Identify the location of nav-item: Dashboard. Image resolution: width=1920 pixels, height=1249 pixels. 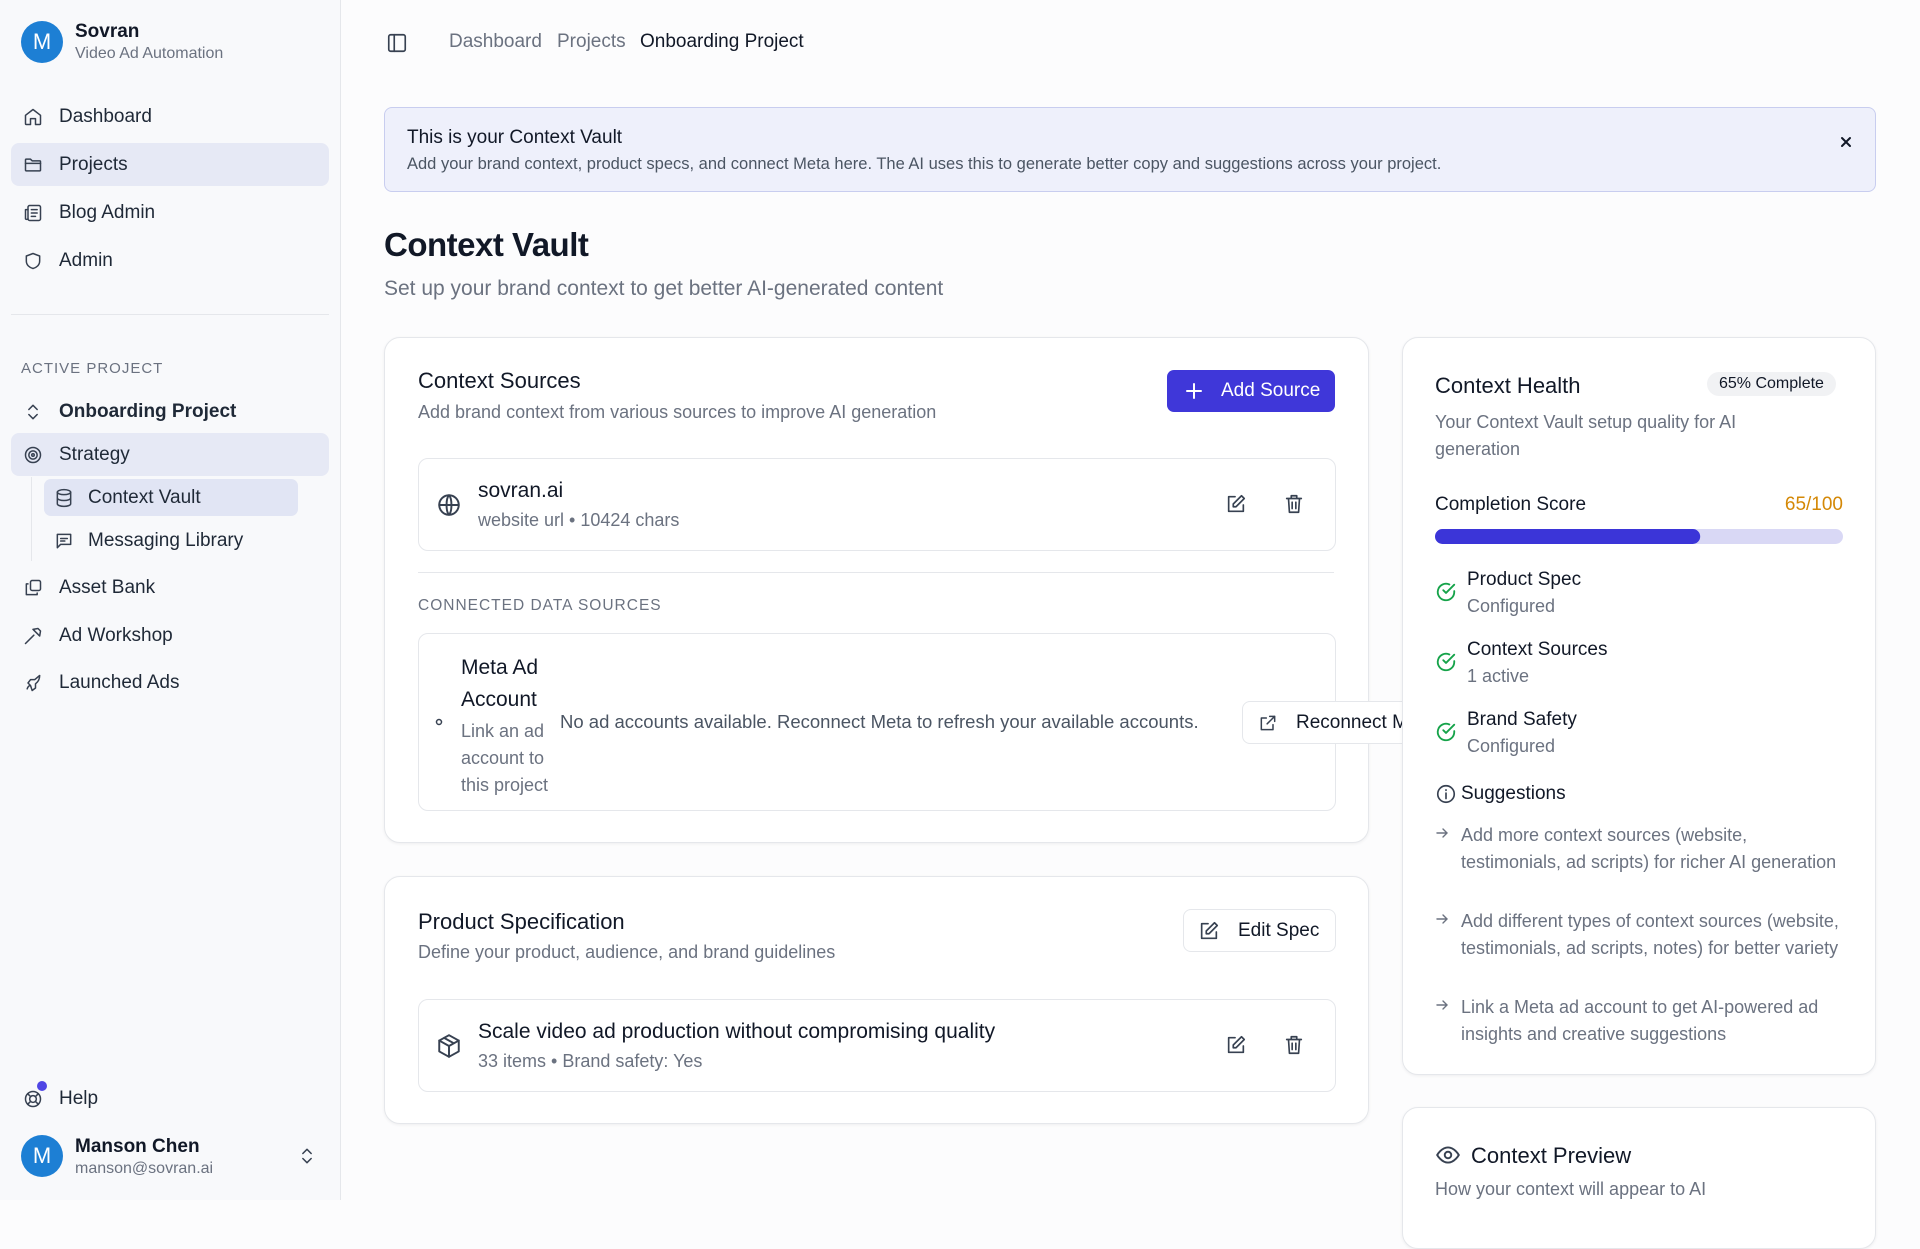
(170, 116).